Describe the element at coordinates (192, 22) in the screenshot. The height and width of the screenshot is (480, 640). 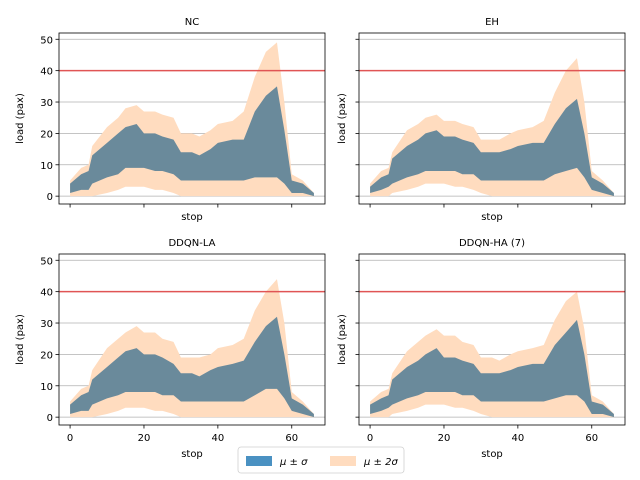
I see `subplot-title: NC` at that location.